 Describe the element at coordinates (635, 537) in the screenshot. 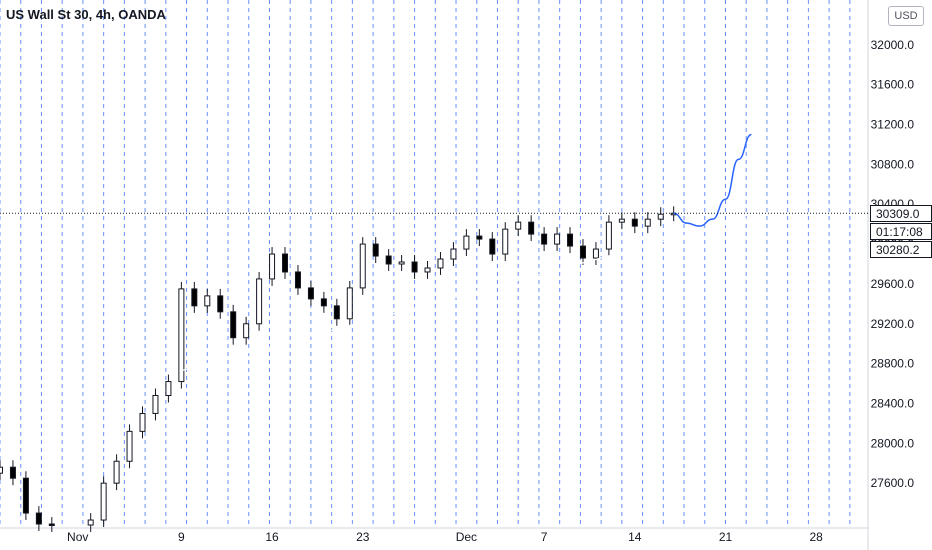

I see `x-tick-label: 14` at that location.